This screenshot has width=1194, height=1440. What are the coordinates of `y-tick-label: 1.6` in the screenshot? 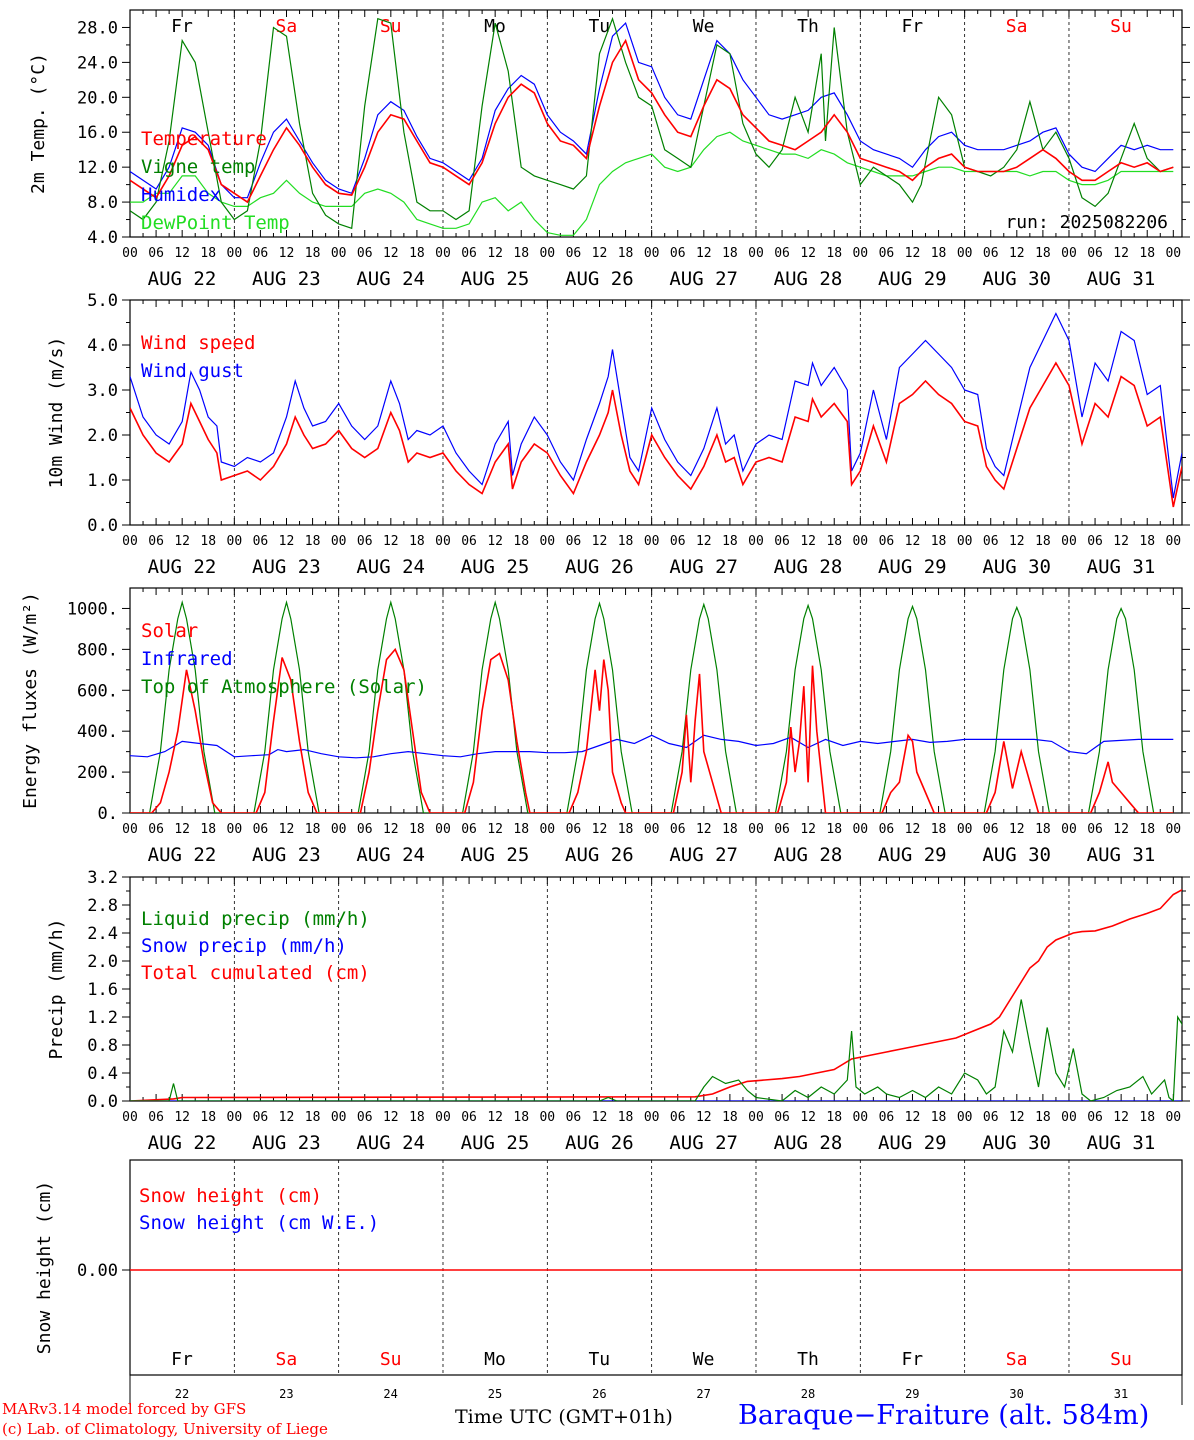 It's located at (102, 990).